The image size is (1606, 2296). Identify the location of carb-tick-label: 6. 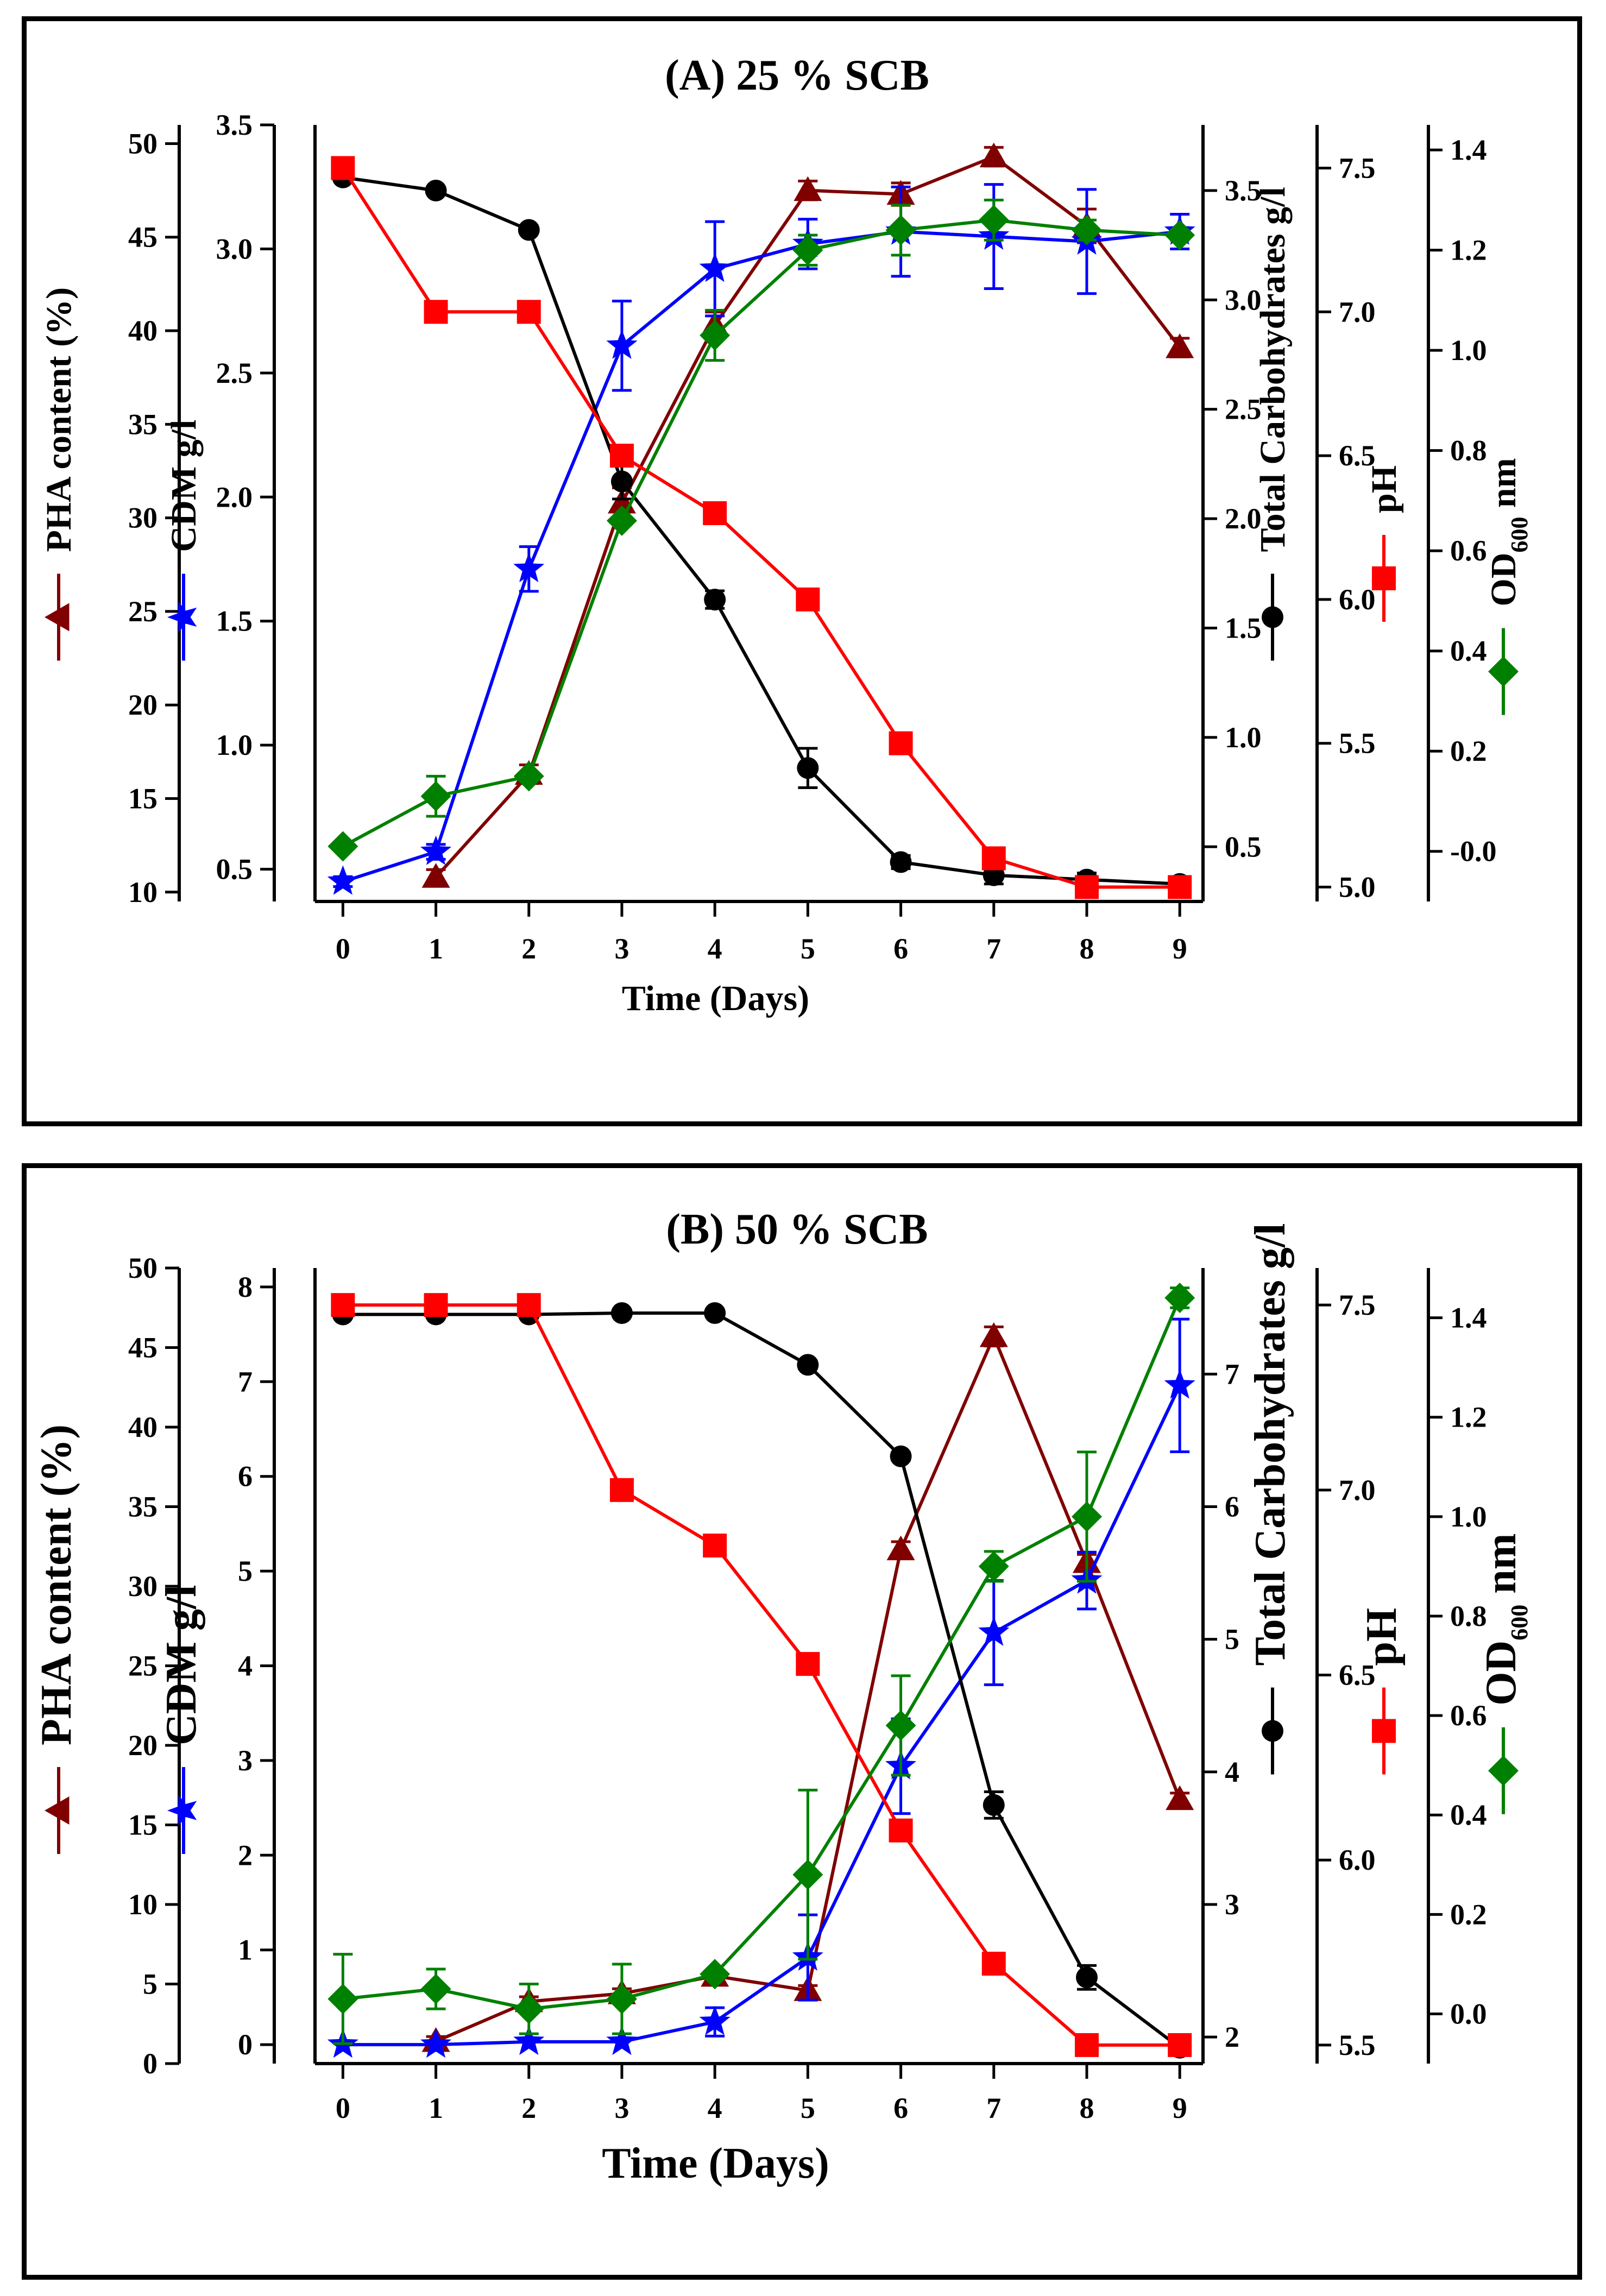
(1232, 1507).